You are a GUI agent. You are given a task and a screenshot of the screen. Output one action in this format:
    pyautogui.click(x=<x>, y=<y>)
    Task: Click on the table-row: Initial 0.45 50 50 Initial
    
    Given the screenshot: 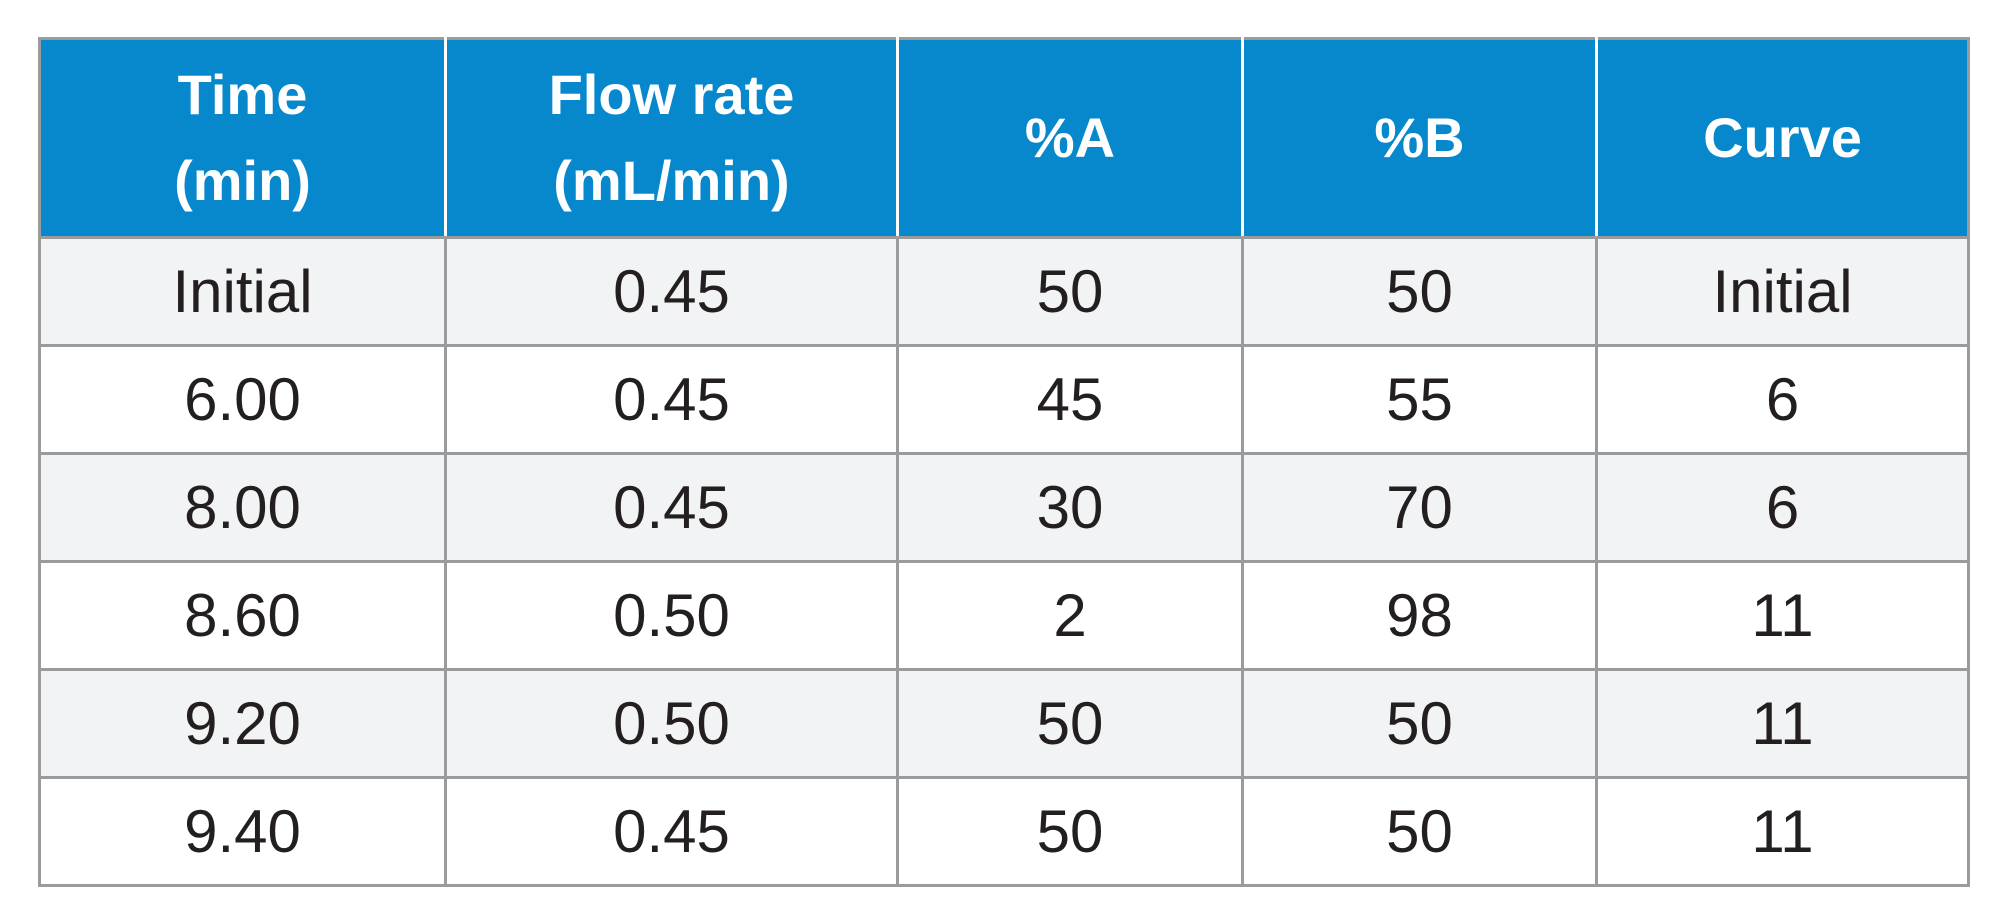 What is the action you would take?
    pyautogui.click(x=1004, y=291)
    